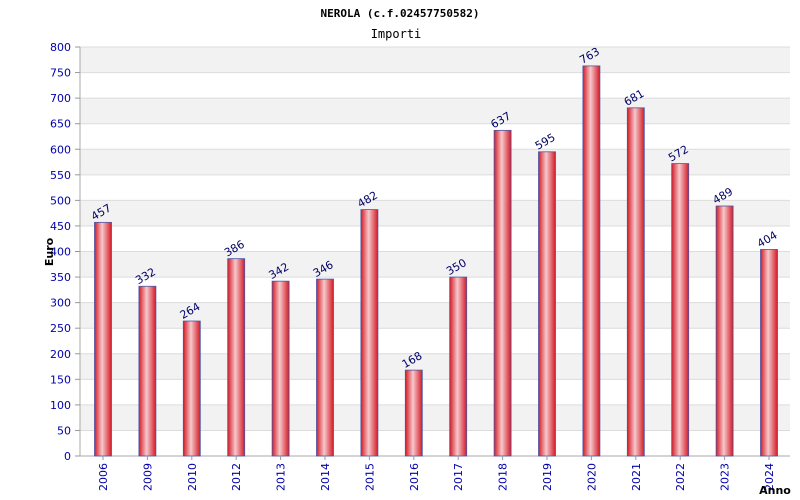  Describe the element at coordinates (103, 339) in the screenshot. I see `bar-2006` at that location.